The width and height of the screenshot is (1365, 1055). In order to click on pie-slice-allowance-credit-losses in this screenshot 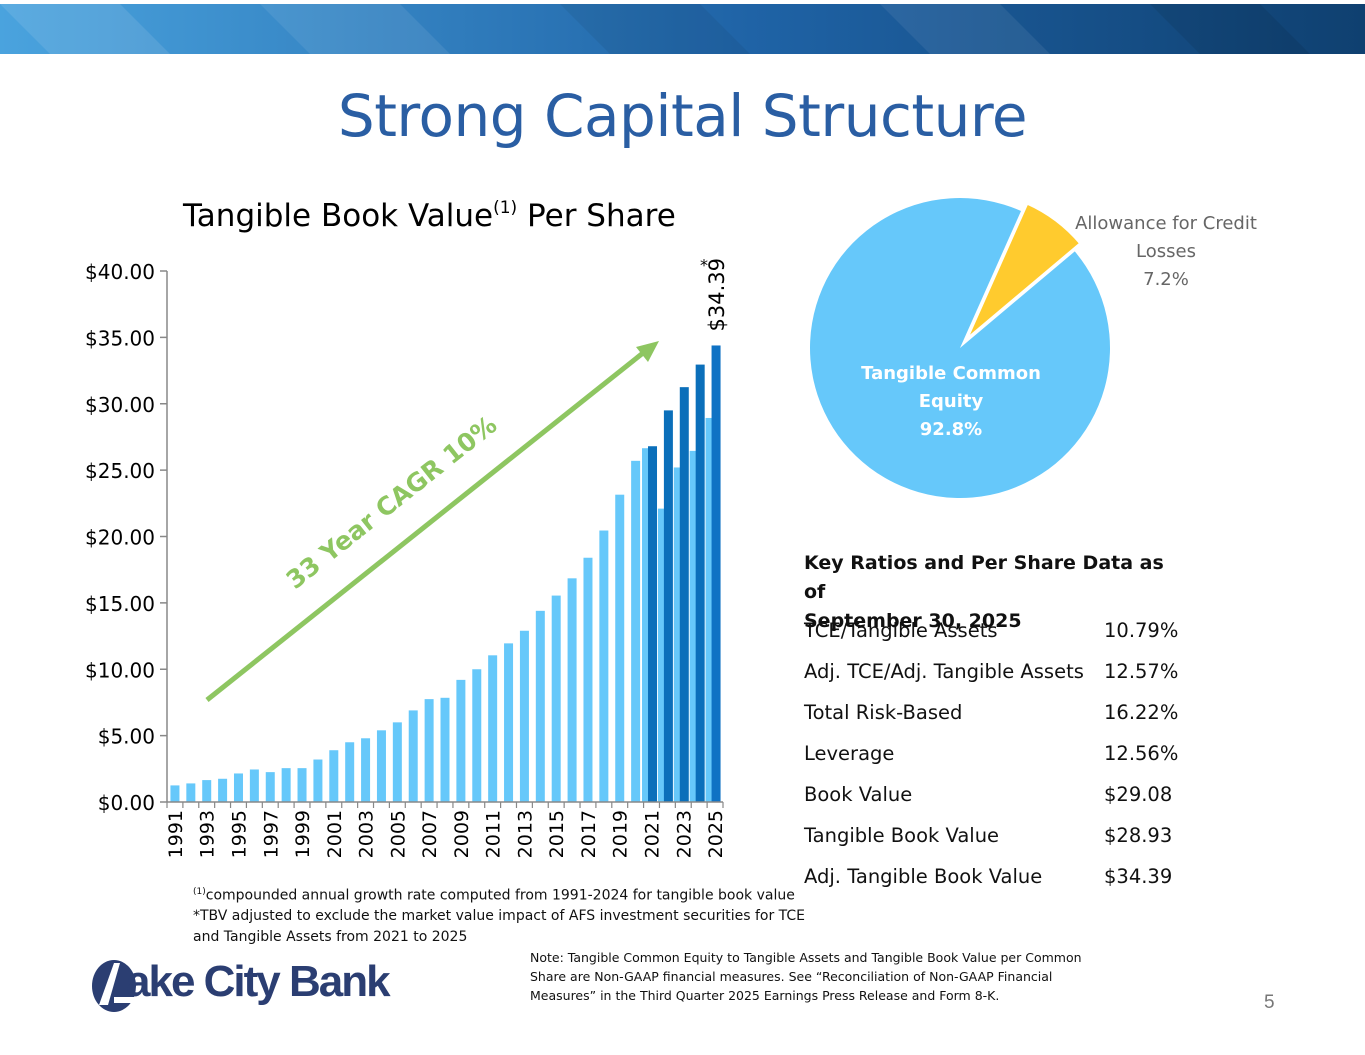, I will do `click(1023, 271)`.